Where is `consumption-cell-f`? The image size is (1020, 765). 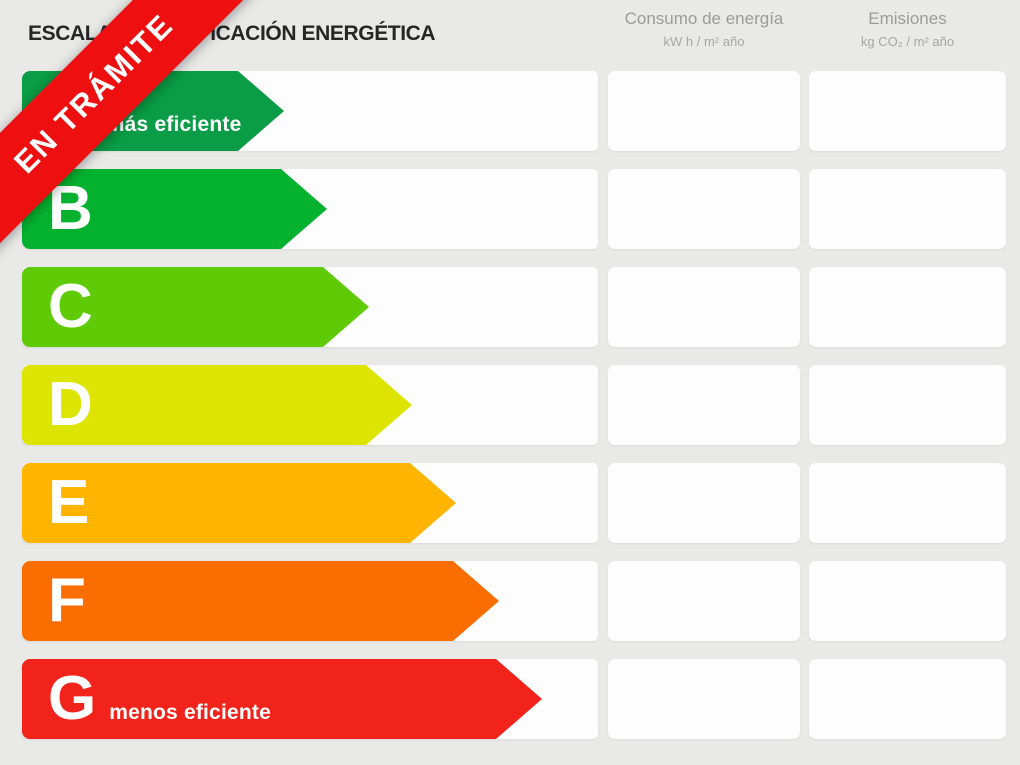
consumption-cell-f is located at coordinates (704, 601).